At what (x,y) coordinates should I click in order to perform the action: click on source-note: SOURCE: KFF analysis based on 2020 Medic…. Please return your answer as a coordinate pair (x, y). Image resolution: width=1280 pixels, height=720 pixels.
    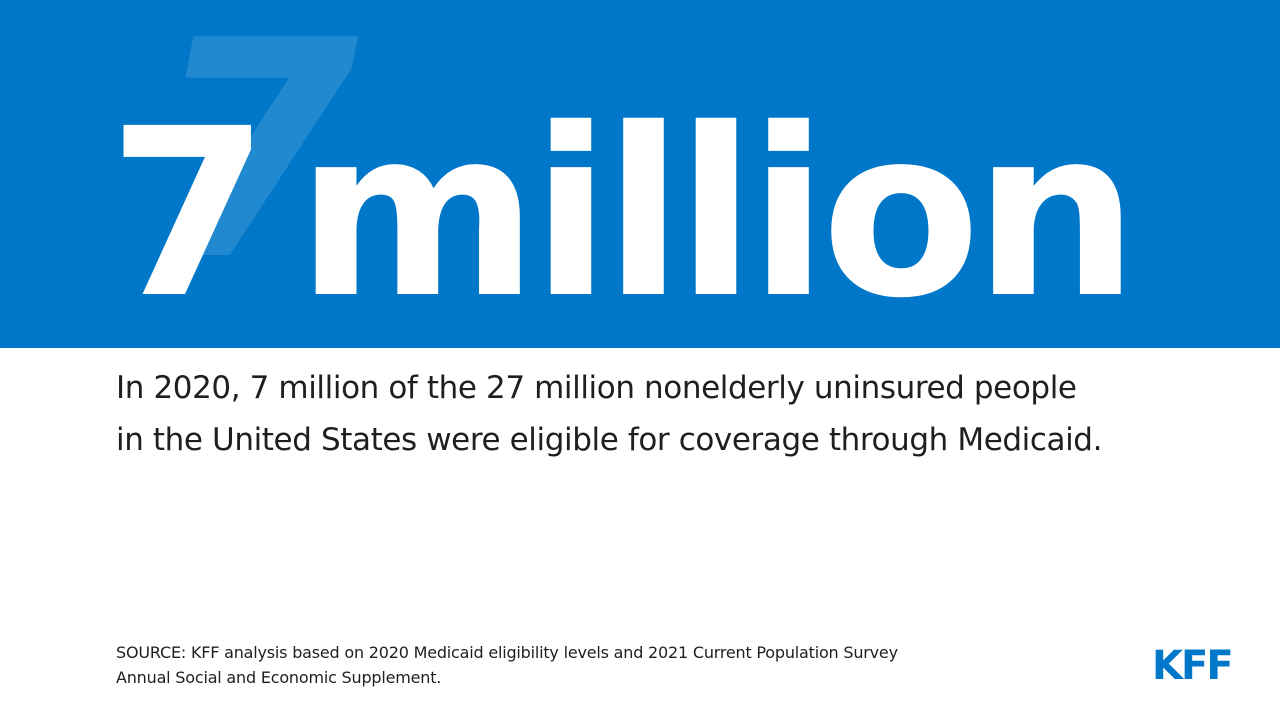
    Looking at the image, I should click on (566, 665).